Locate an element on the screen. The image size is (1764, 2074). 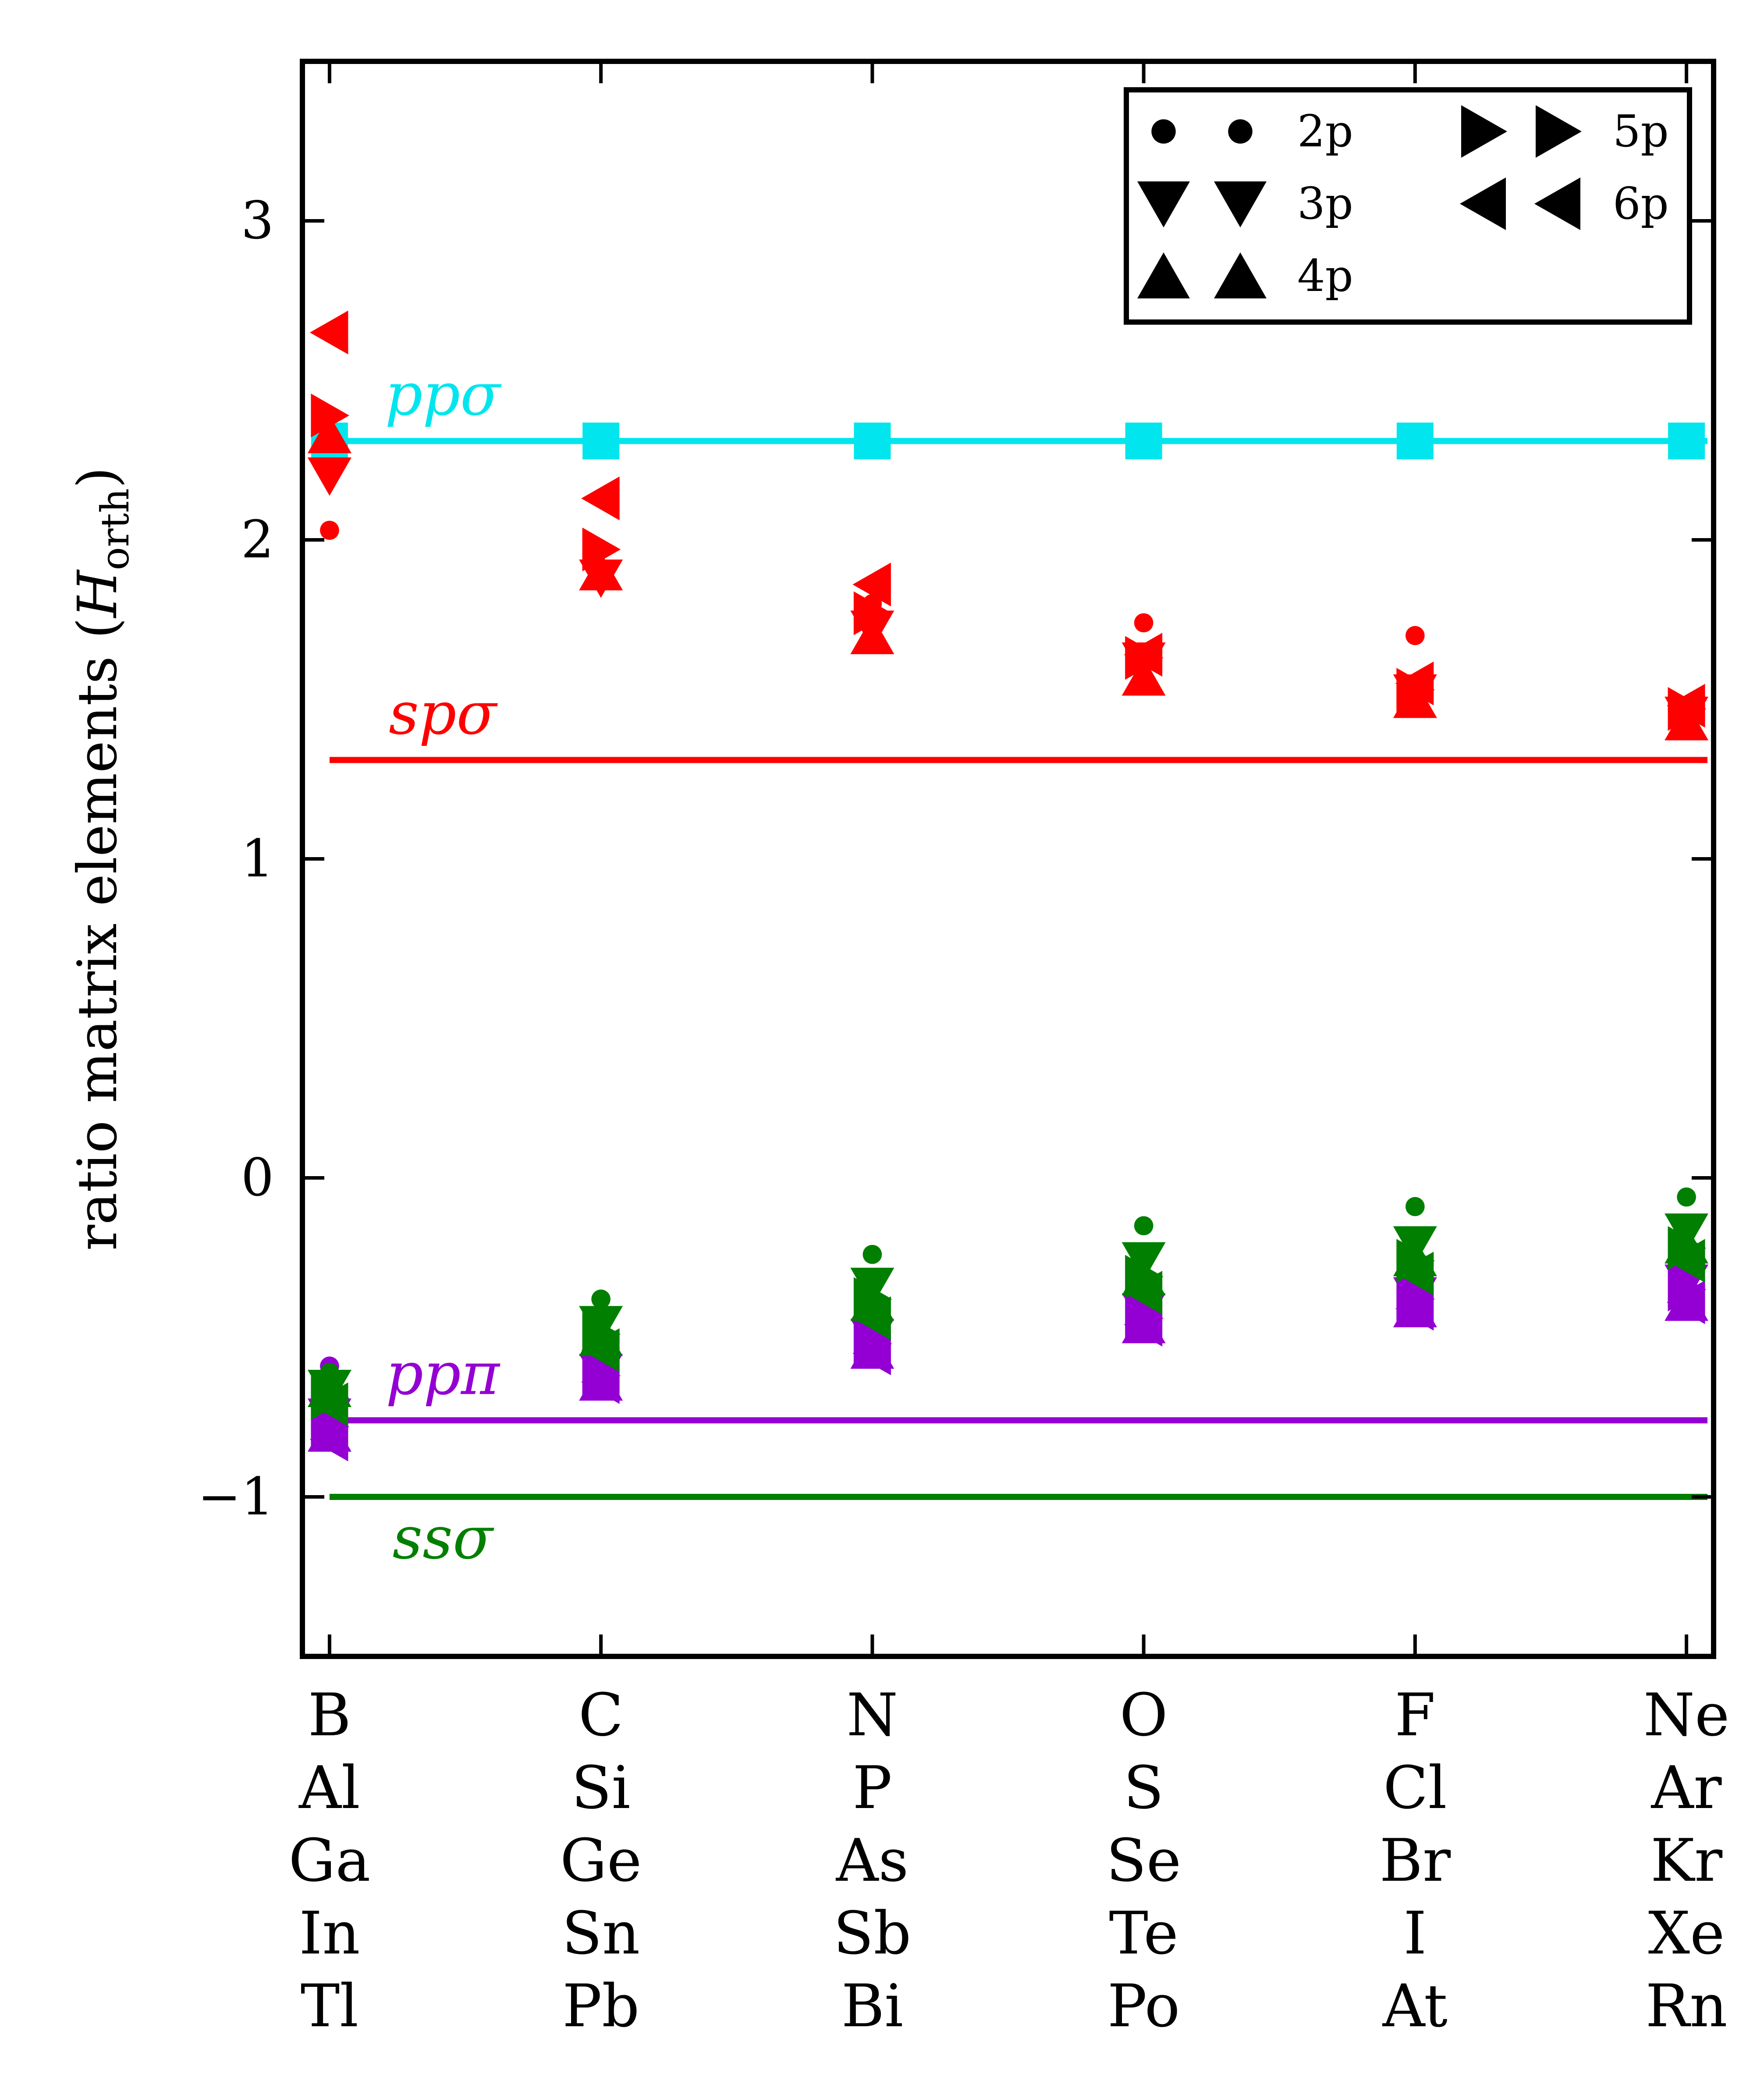
y-tick-labels: −1 0 1 2 3 is located at coordinates (236, 858).